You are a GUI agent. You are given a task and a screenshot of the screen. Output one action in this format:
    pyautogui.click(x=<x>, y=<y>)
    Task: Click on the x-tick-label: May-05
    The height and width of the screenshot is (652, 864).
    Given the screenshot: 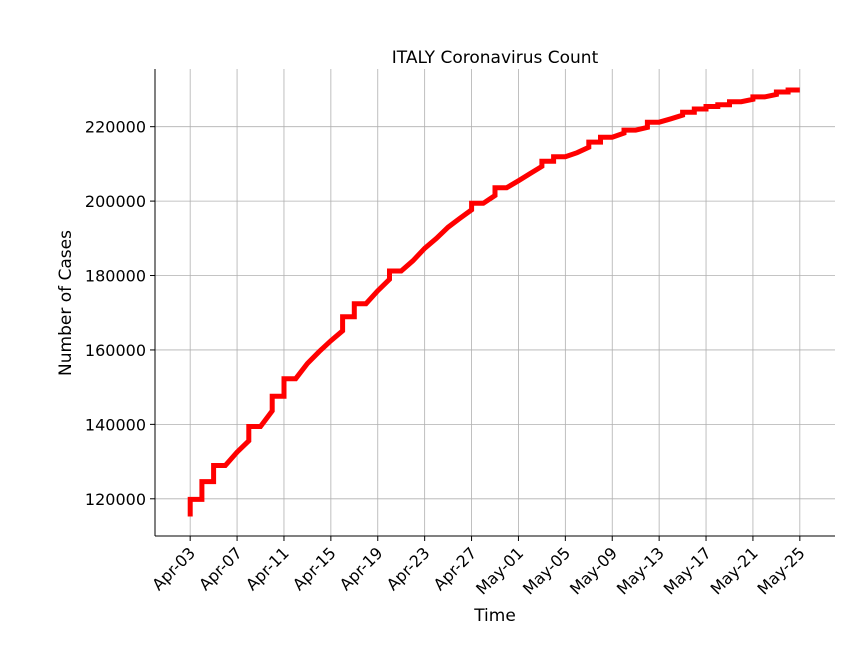 What is the action you would take?
    pyautogui.click(x=546, y=570)
    